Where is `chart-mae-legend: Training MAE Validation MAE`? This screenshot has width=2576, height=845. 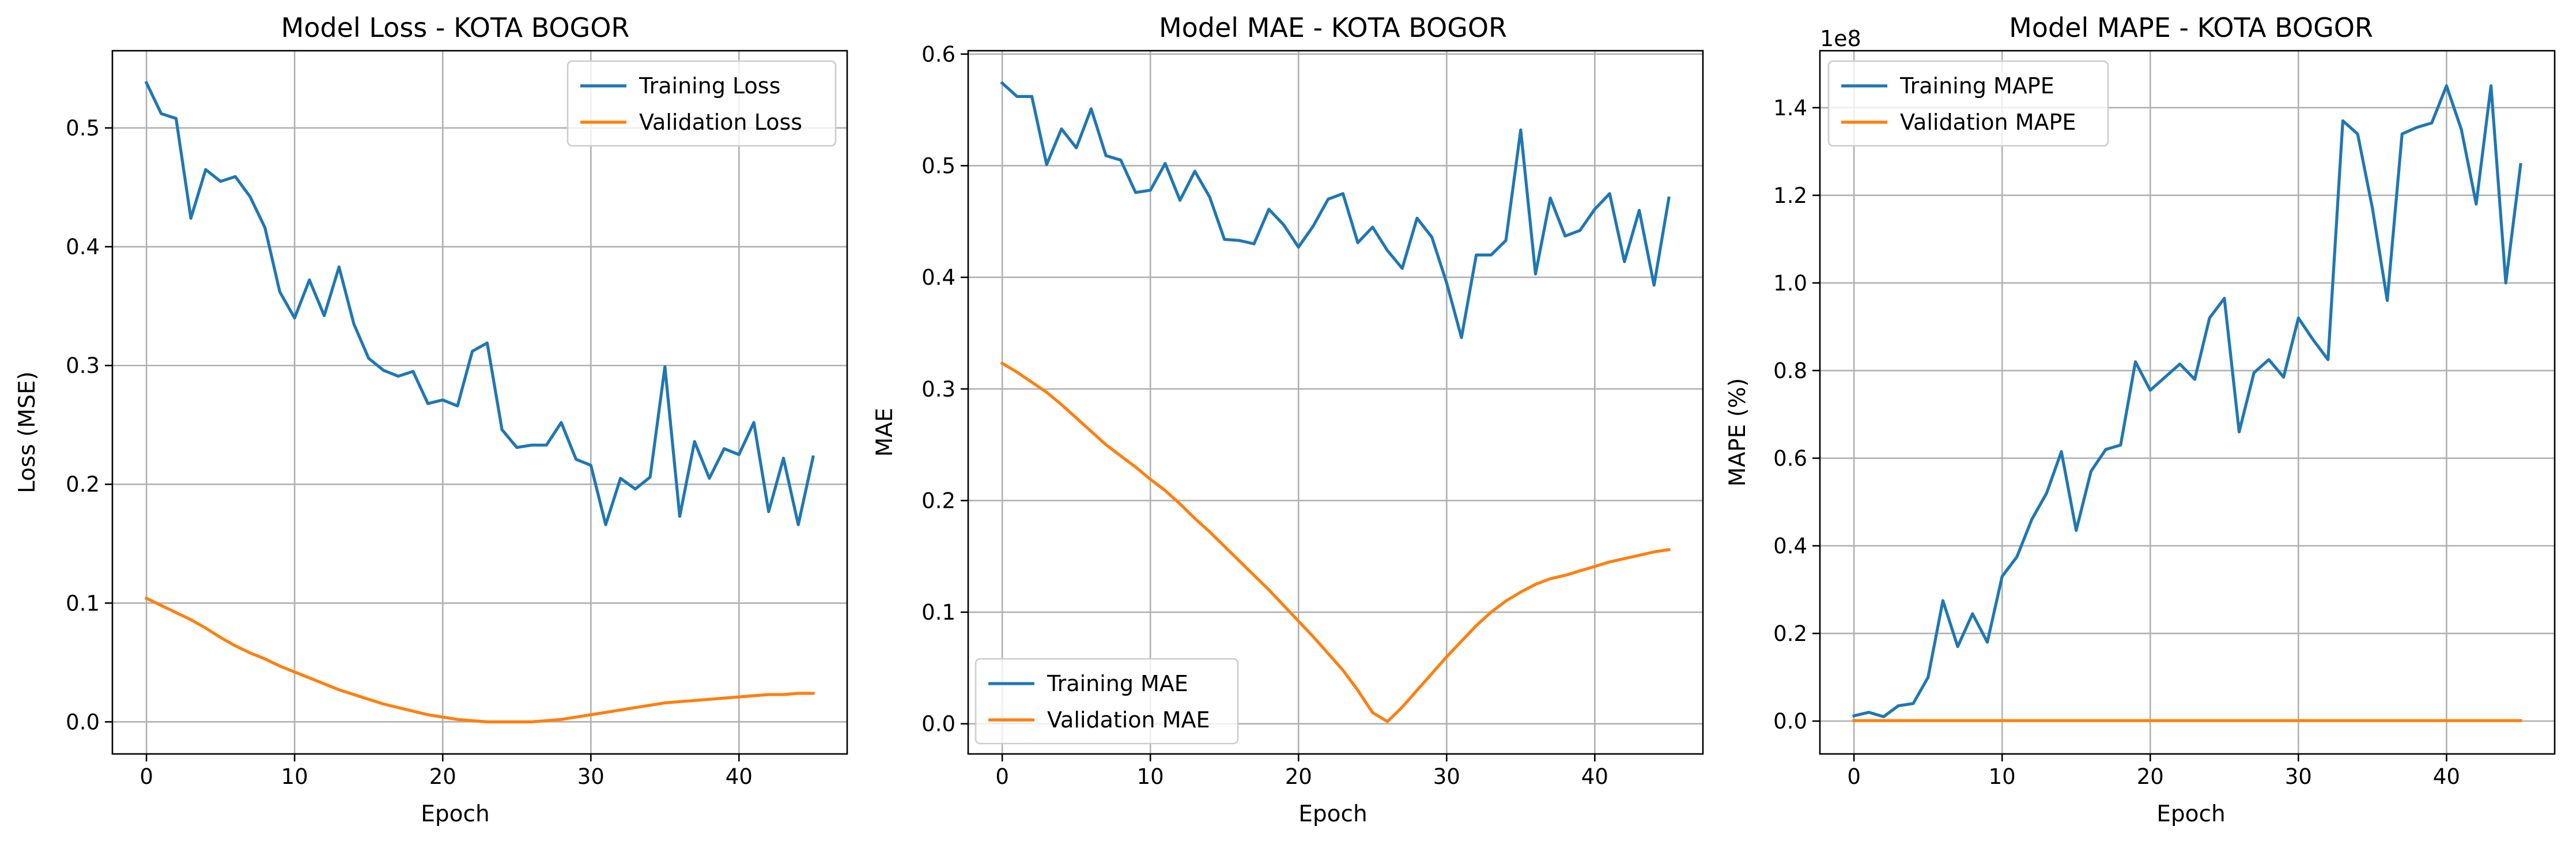 chart-mae-legend: Training MAE Validation MAE is located at coordinates (1107, 701).